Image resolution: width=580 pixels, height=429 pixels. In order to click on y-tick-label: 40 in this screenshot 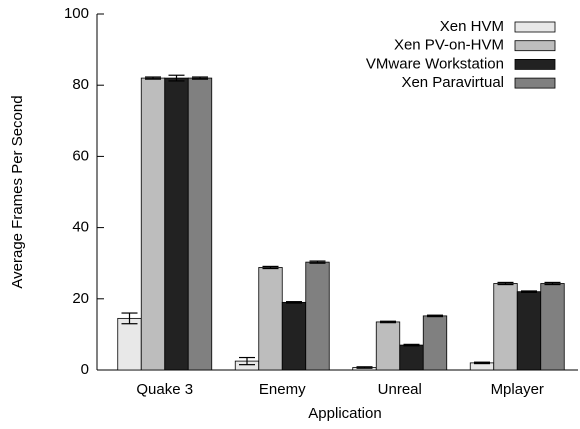, I will do `click(80, 227)`.